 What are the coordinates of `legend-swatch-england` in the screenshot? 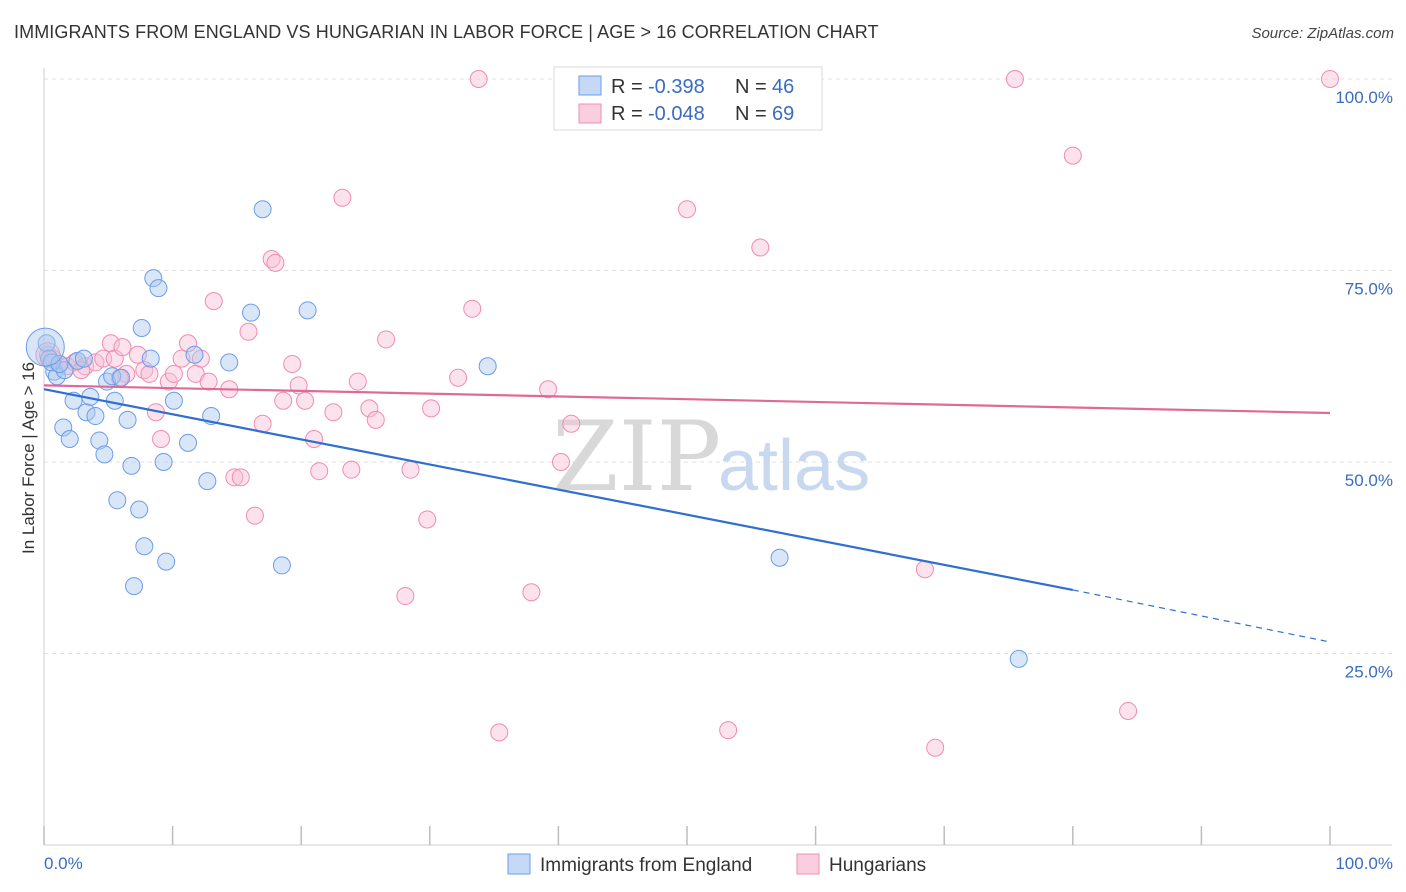 It's located at (590, 85).